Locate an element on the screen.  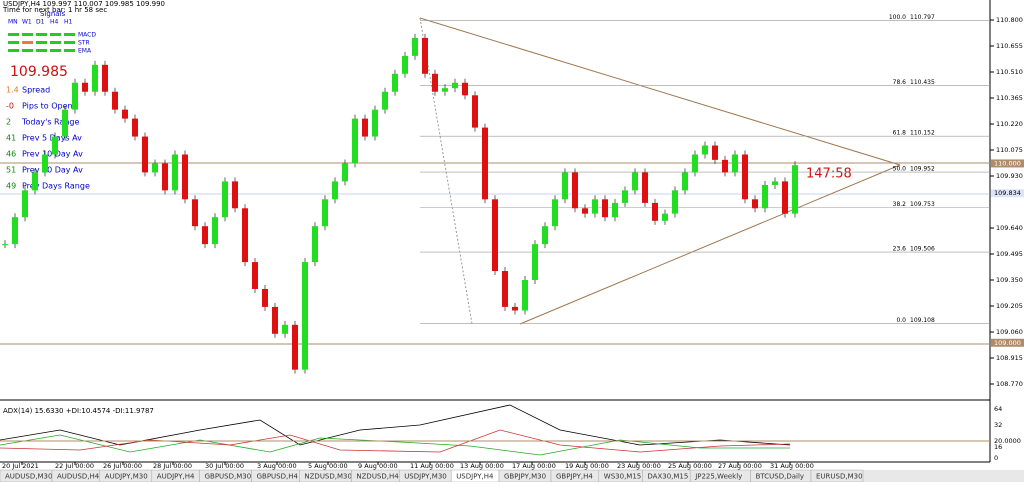
timeframe-label: H1 is located at coordinates (68, 22).